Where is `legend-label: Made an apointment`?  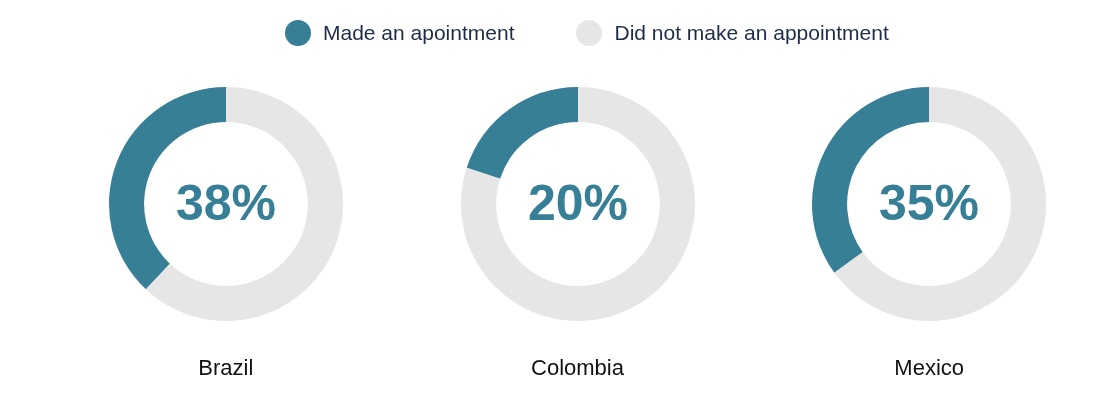 legend-label: Made an apointment is located at coordinates (419, 33).